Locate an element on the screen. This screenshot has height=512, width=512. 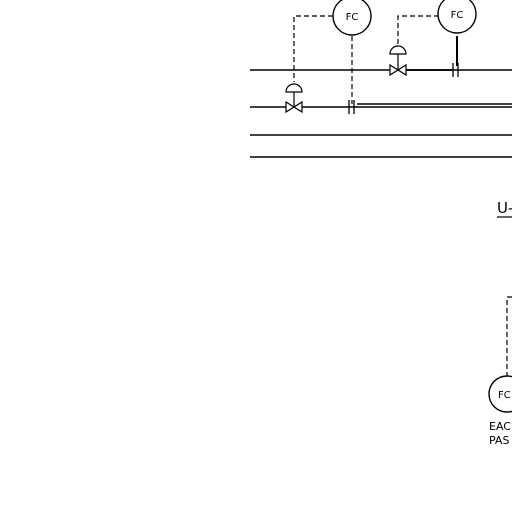
flow-controller-bubble-right is located at coordinates (457, 17).